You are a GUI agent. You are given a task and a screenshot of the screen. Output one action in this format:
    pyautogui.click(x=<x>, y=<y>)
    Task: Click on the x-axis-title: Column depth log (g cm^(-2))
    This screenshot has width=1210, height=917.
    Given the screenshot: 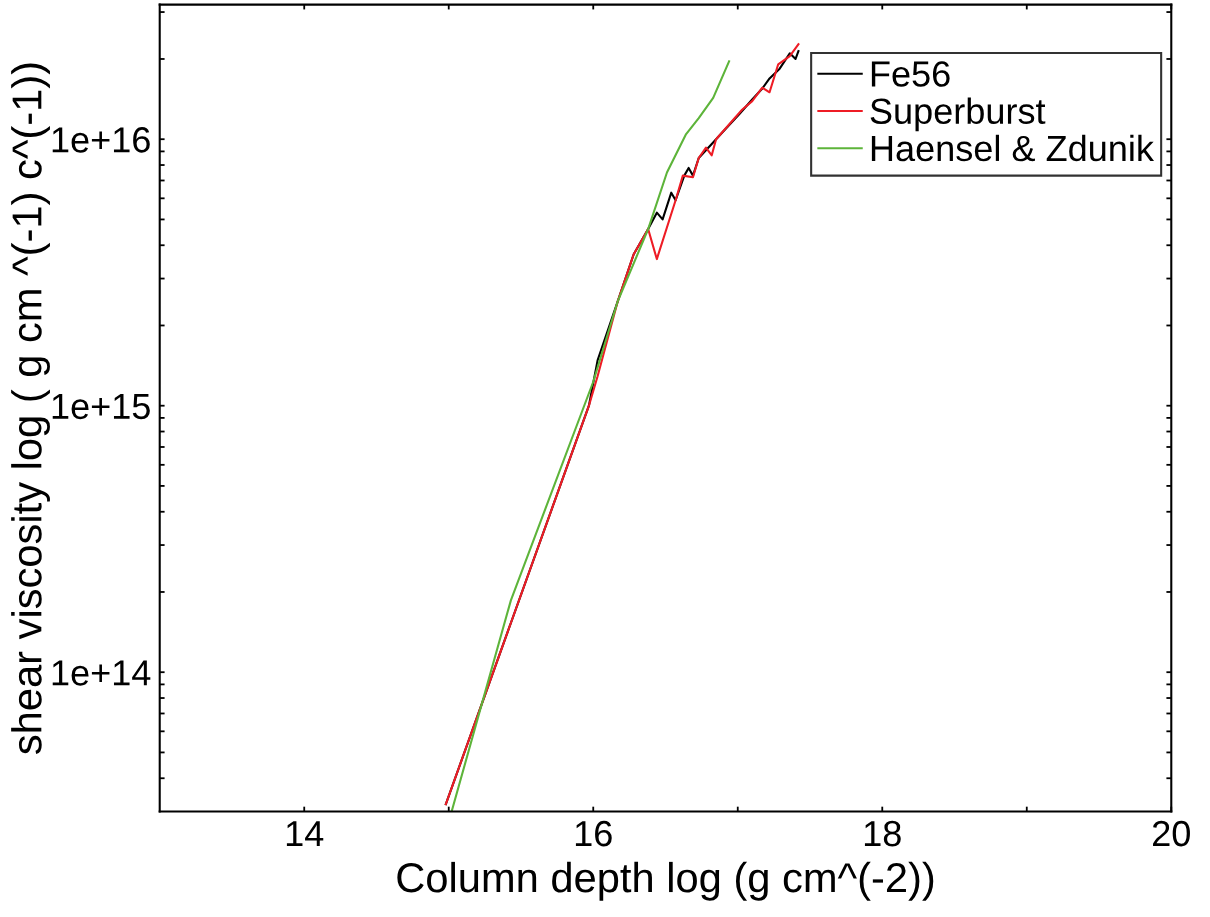 What is the action you would take?
    pyautogui.click(x=665, y=881)
    